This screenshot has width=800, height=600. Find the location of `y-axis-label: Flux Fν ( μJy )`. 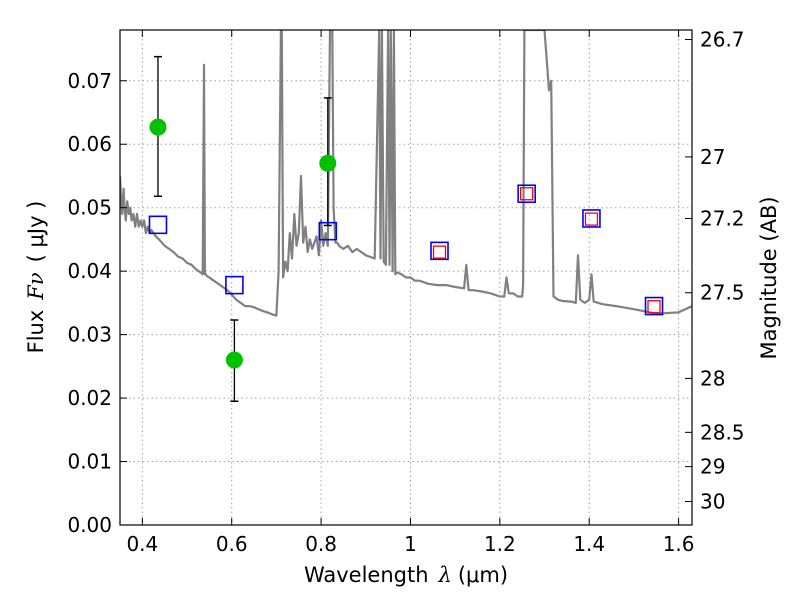

y-axis-label: Flux Fν ( μJy ) is located at coordinates (36, 277).